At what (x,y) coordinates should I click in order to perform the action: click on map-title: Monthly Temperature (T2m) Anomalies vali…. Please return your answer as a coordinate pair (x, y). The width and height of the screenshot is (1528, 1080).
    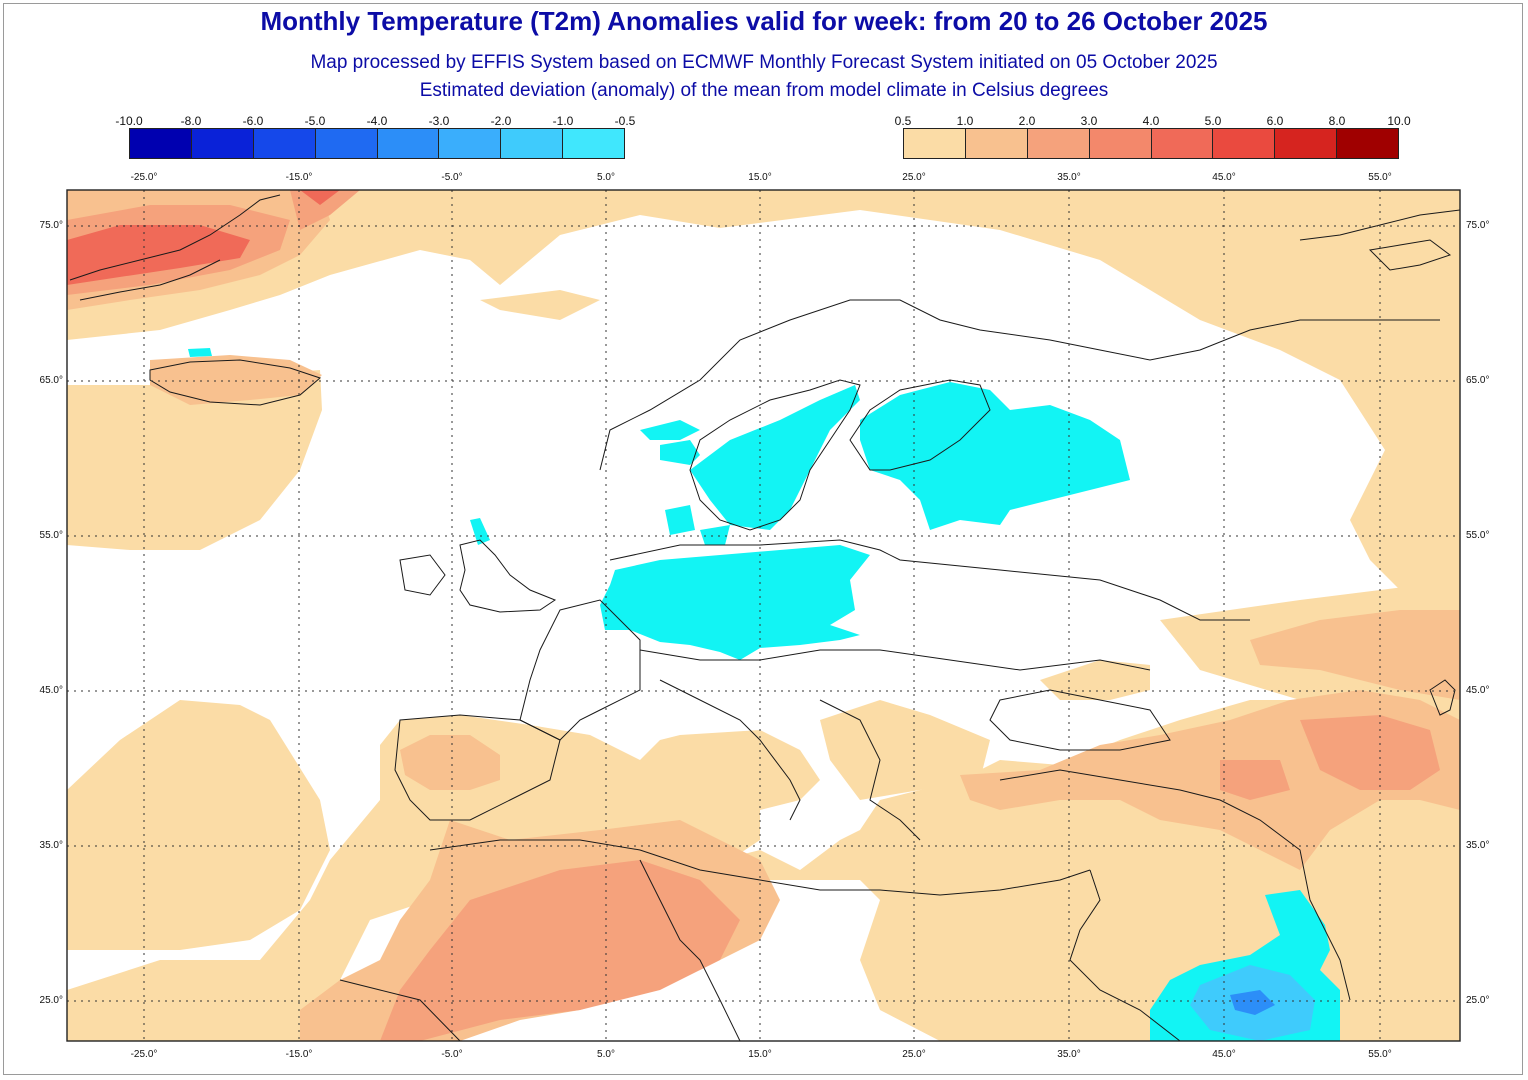
    Looking at the image, I should click on (764, 21).